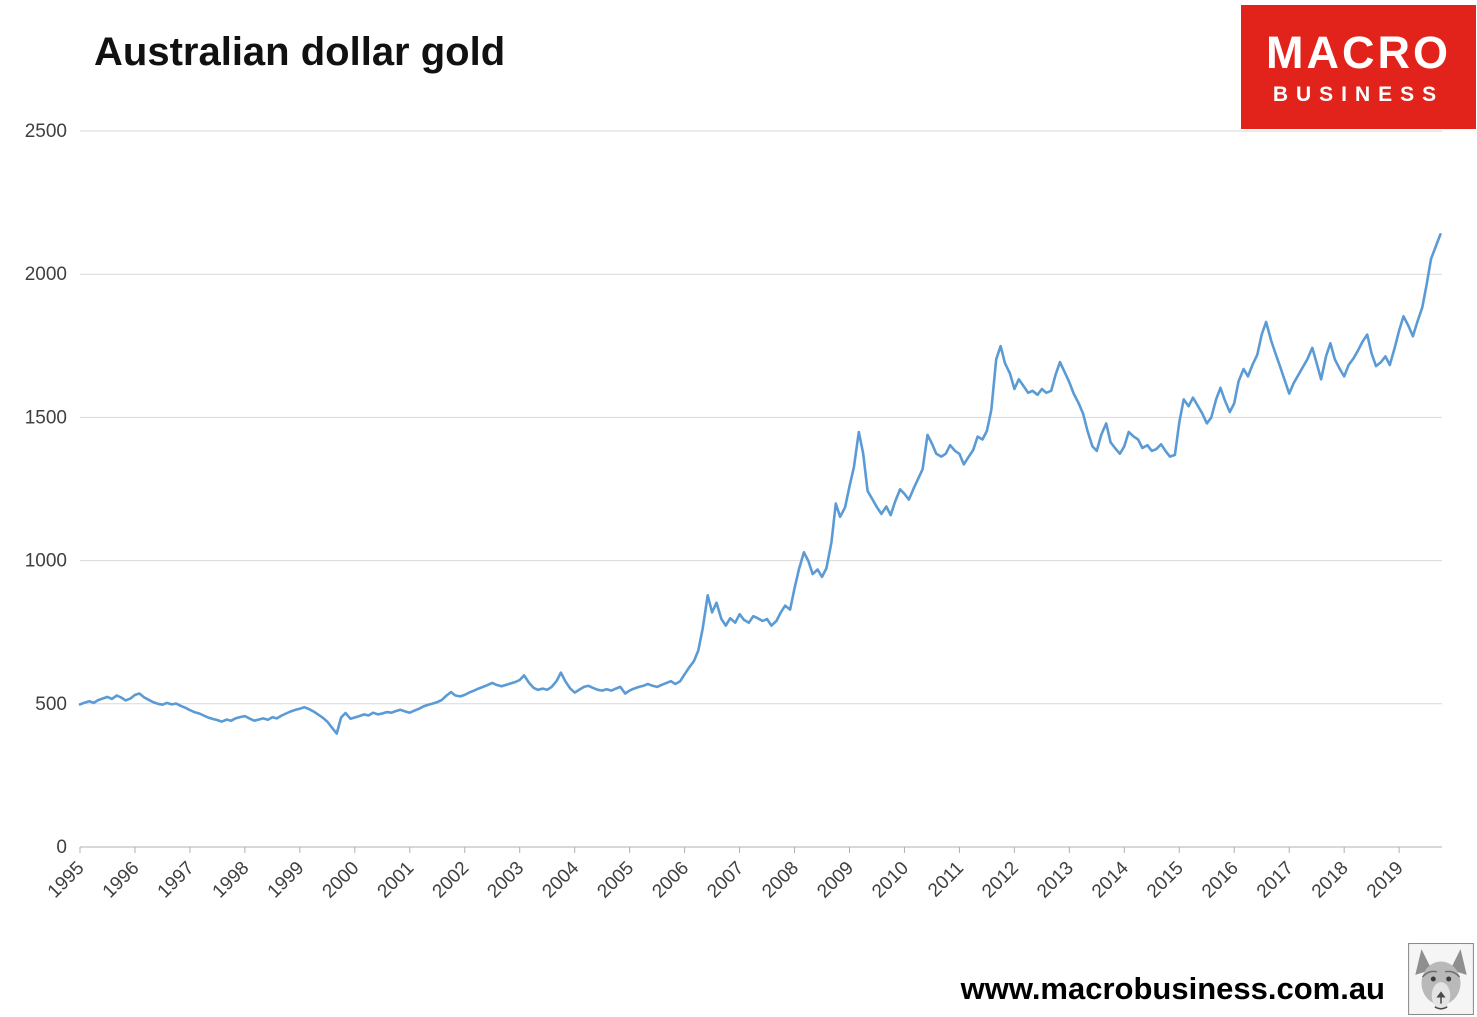 The image size is (1477, 1017). What do you see at coordinates (1441, 979) in the screenshot?
I see `wolf-logo-icon` at bounding box center [1441, 979].